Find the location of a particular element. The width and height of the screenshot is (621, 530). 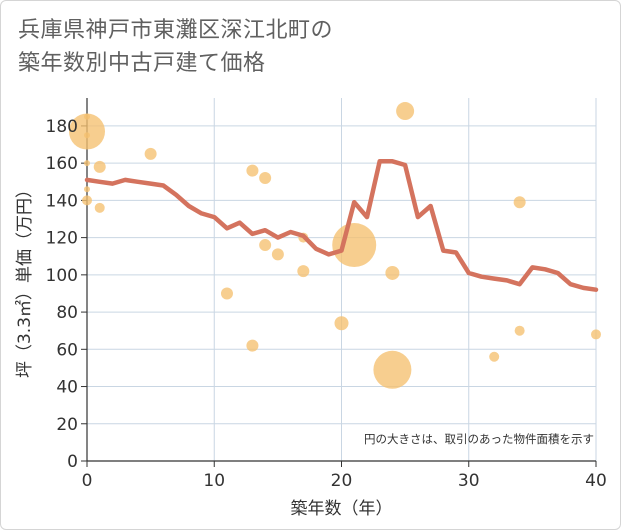

y-tick-label: 100 is located at coordinates (62, 276).